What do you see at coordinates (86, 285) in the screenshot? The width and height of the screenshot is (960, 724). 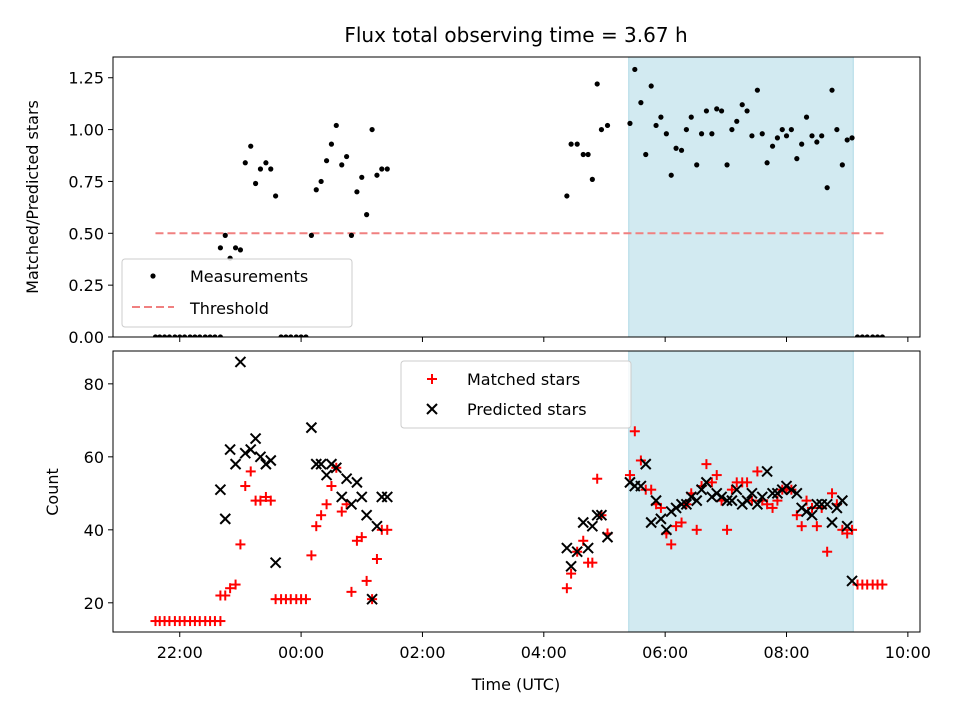 I see `y-tick-label: 0.25` at bounding box center [86, 285].